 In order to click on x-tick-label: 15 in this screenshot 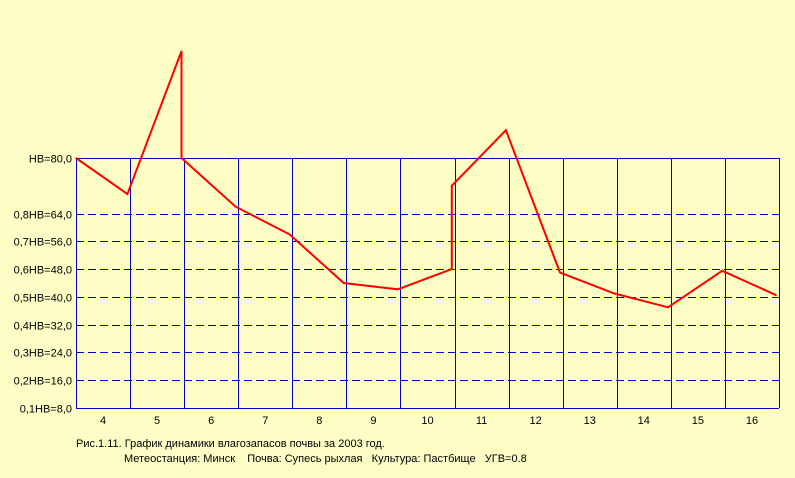, I will do `click(698, 421)`.